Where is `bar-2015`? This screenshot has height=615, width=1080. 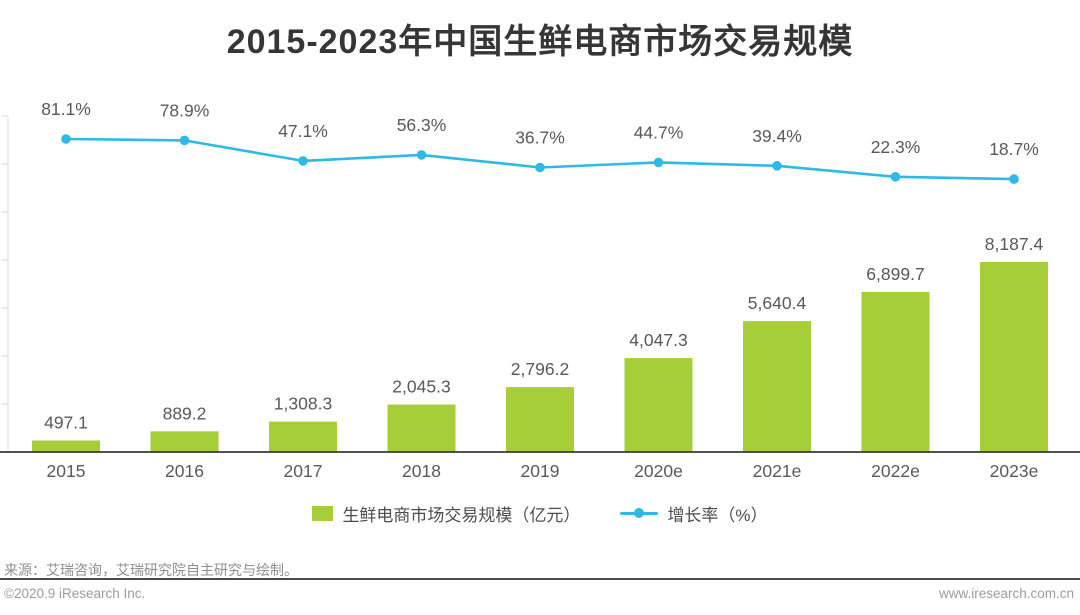
bar-2015 is located at coordinates (66, 446).